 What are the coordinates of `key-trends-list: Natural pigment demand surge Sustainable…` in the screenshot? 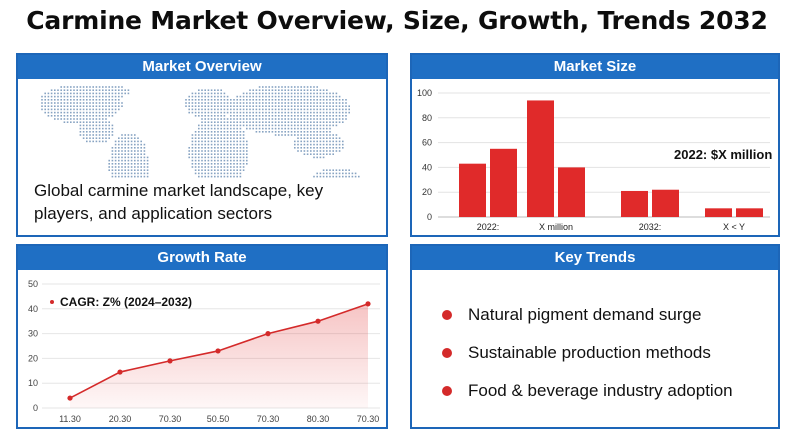 It's located at (587, 353).